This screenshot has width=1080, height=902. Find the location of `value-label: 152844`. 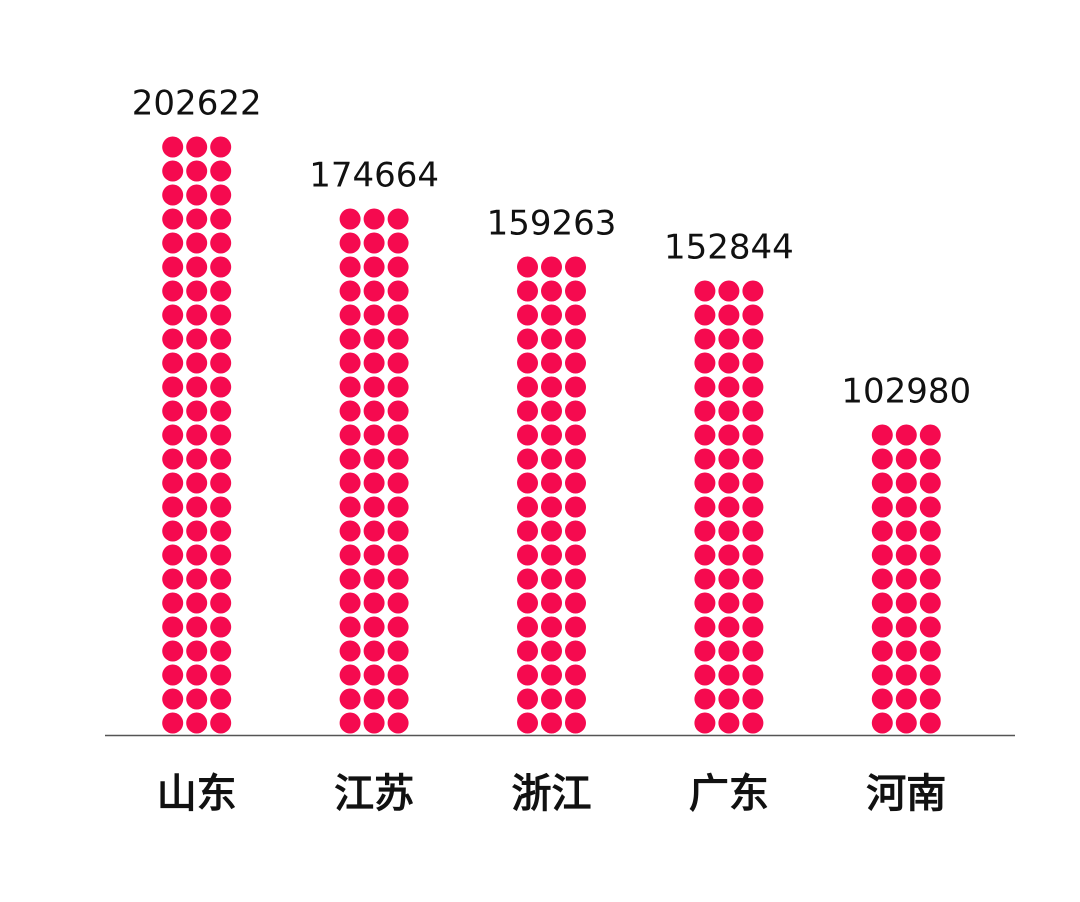

value-label: 152844 is located at coordinates (729, 248).